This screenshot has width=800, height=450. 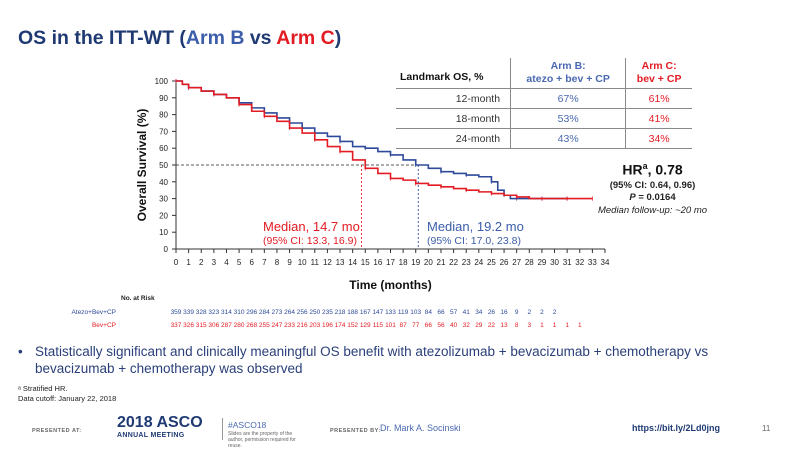 I want to click on risk-count: 77, so click(x=416, y=325).